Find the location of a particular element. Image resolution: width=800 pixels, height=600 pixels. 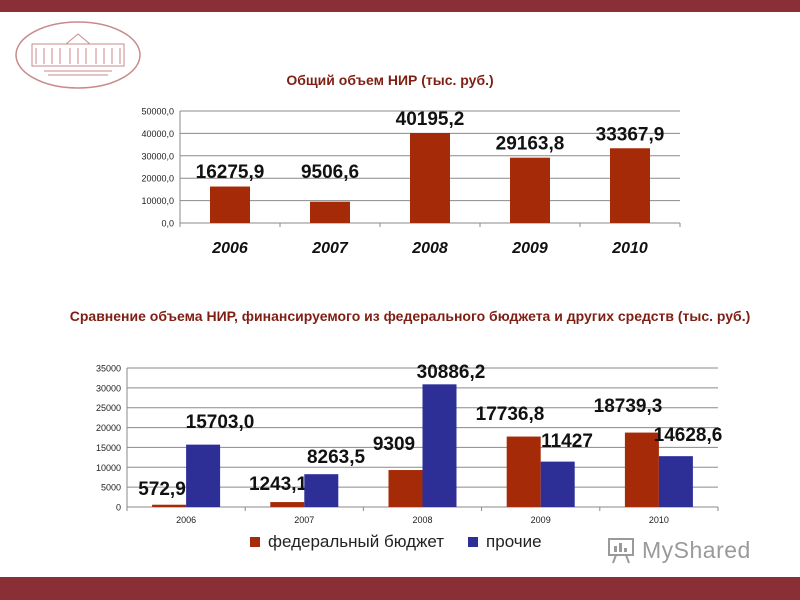

chart1-title: Общий объем НИР (тыс. руб.) is located at coordinates (390, 80).